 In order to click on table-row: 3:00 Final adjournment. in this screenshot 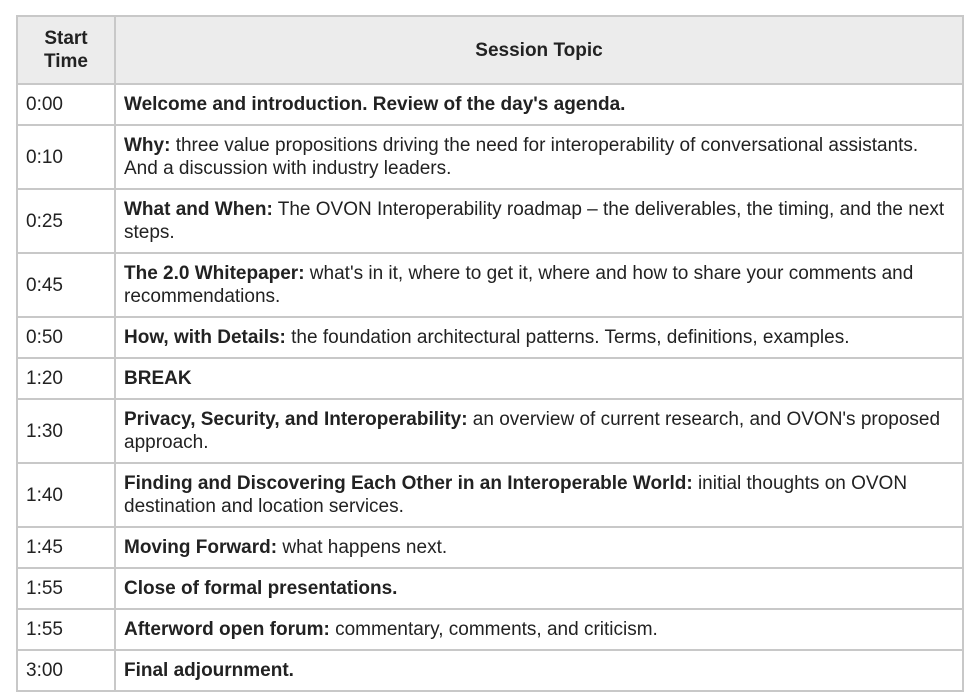, I will do `click(490, 670)`.